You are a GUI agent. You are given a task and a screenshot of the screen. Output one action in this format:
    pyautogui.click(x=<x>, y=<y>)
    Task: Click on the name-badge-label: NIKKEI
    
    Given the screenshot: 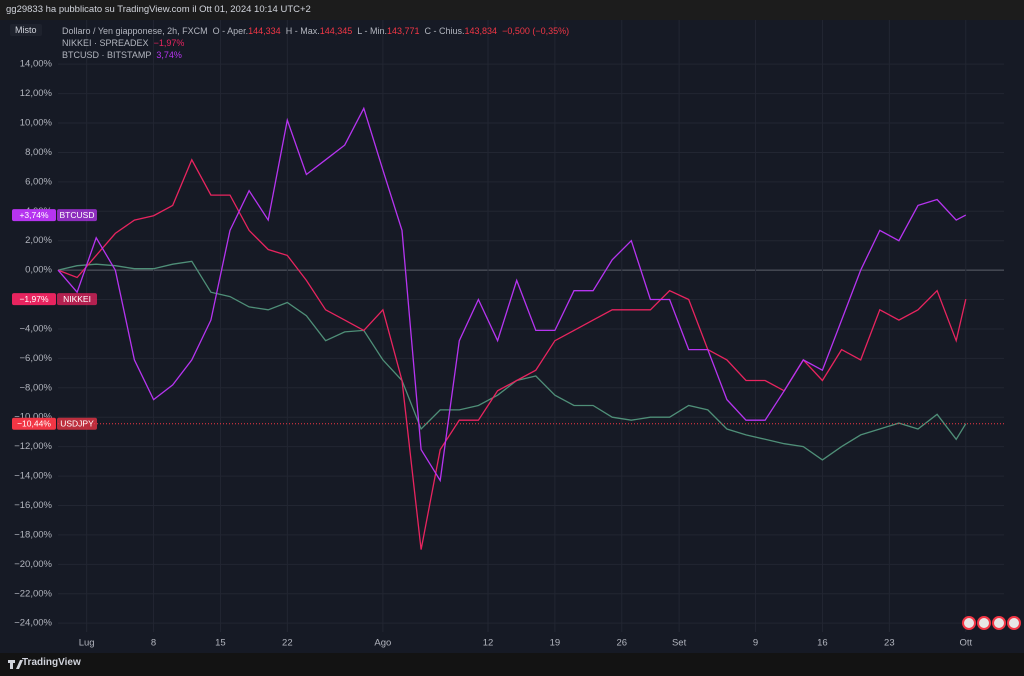 What is the action you would take?
    pyautogui.click(x=77, y=299)
    